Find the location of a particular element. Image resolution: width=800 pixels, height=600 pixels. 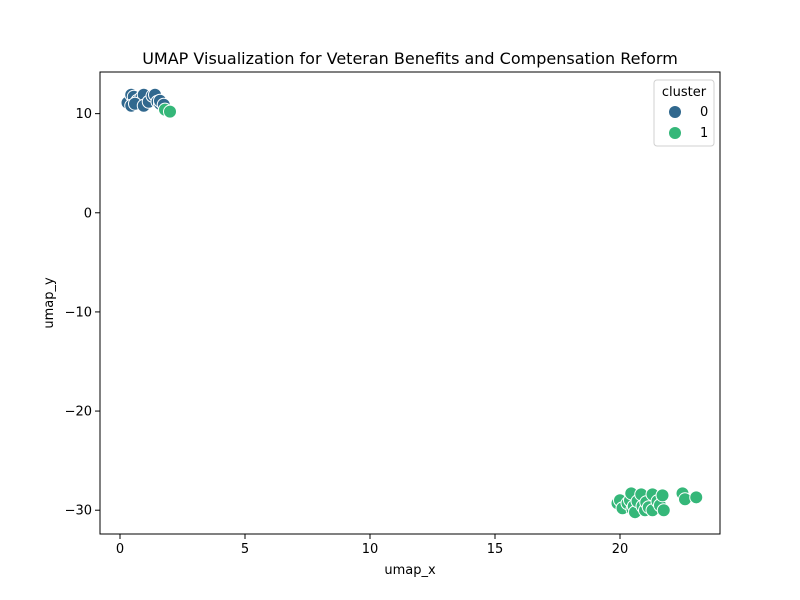

legend: cluster 0 1 is located at coordinates (684, 113).